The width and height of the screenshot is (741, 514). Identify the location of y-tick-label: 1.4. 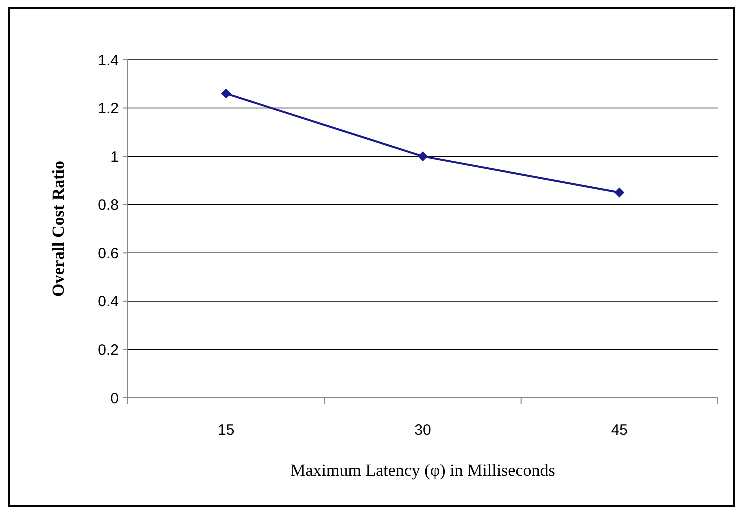
(108, 61).